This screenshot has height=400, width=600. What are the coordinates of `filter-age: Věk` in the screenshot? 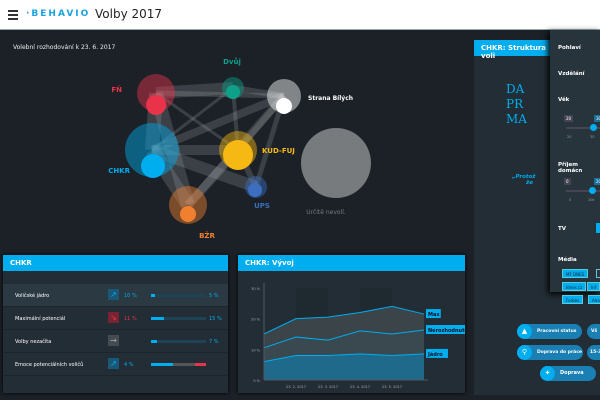 It's located at (564, 100).